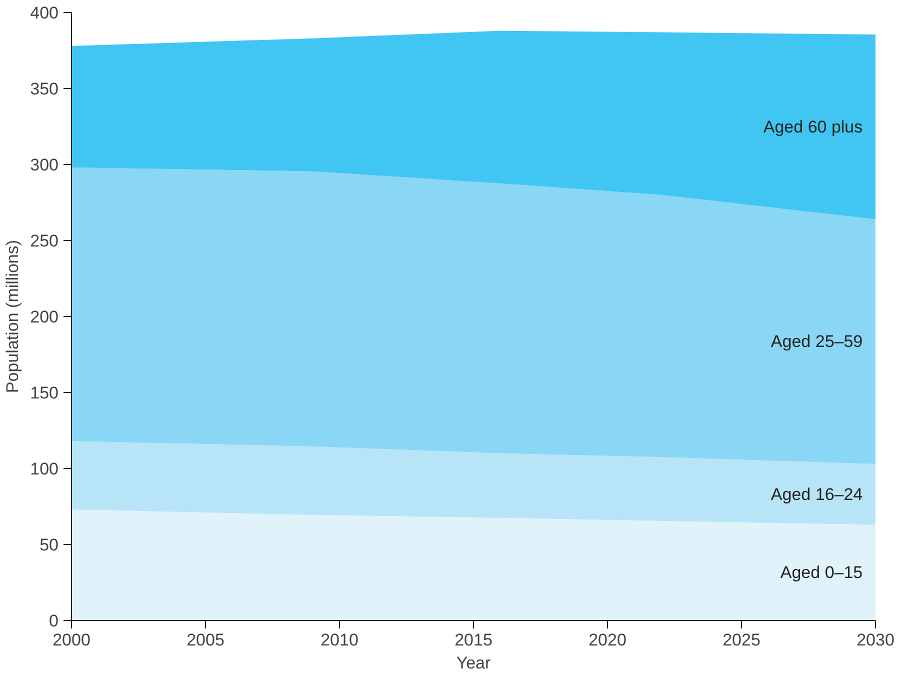  What do you see at coordinates (44, 89) in the screenshot?
I see `y-tick-label: 350` at bounding box center [44, 89].